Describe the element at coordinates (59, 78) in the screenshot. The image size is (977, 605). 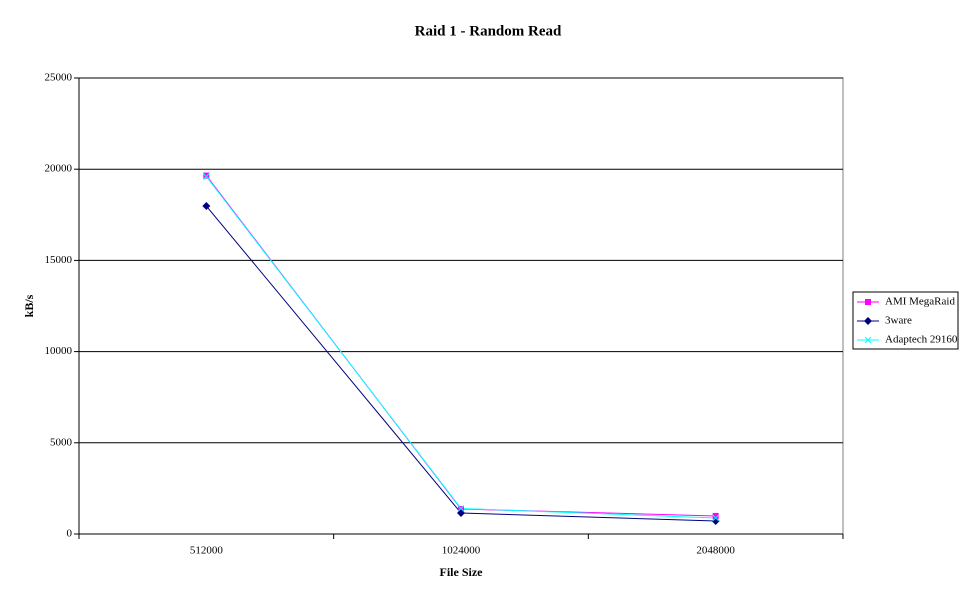
I see `y-tick-label: 25000` at that location.